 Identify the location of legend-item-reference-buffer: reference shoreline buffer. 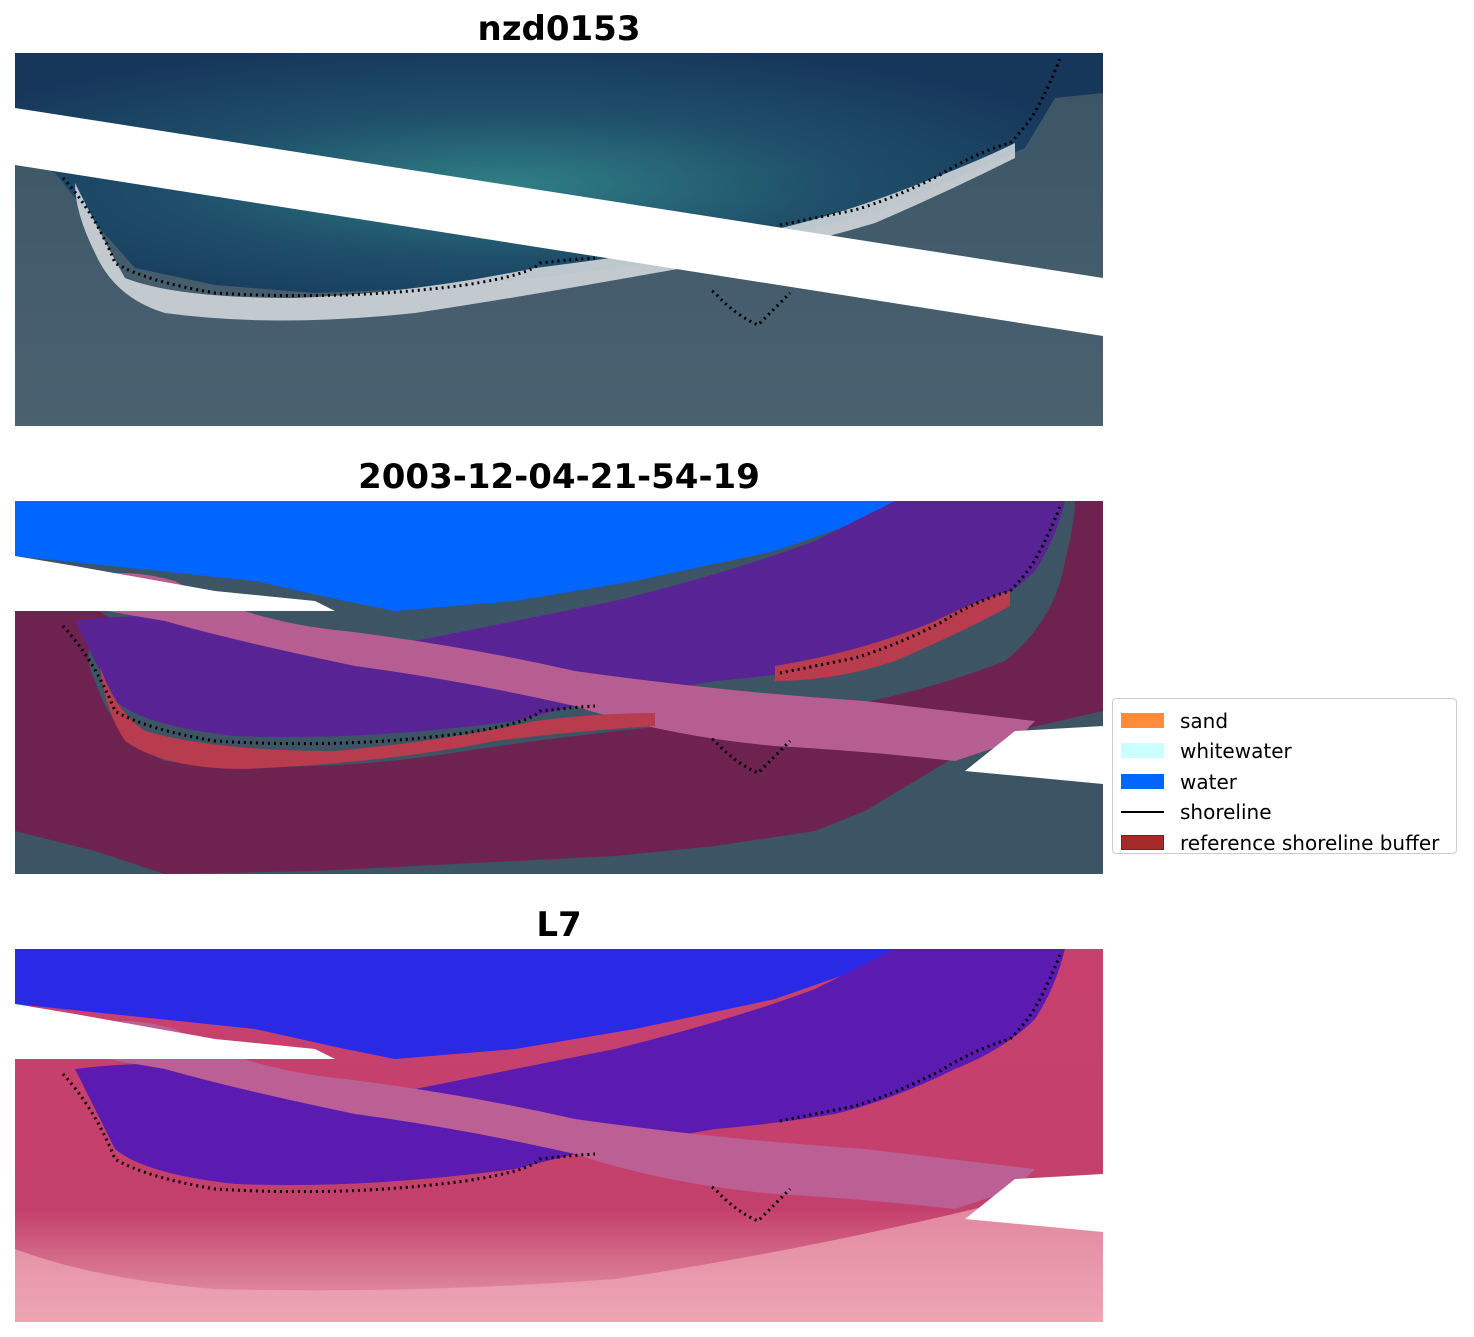
(1284, 842).